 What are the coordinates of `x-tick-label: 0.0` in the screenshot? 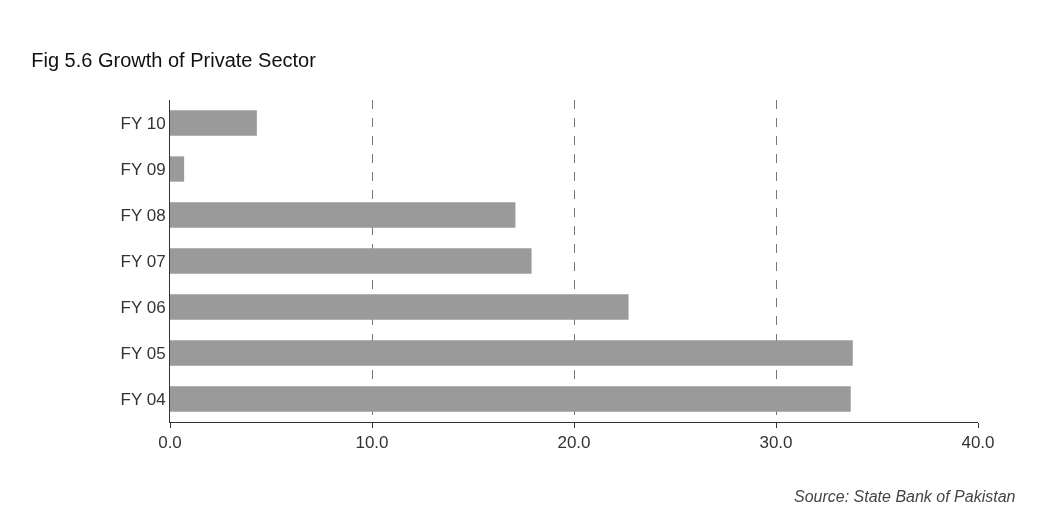 It's located at (170, 443).